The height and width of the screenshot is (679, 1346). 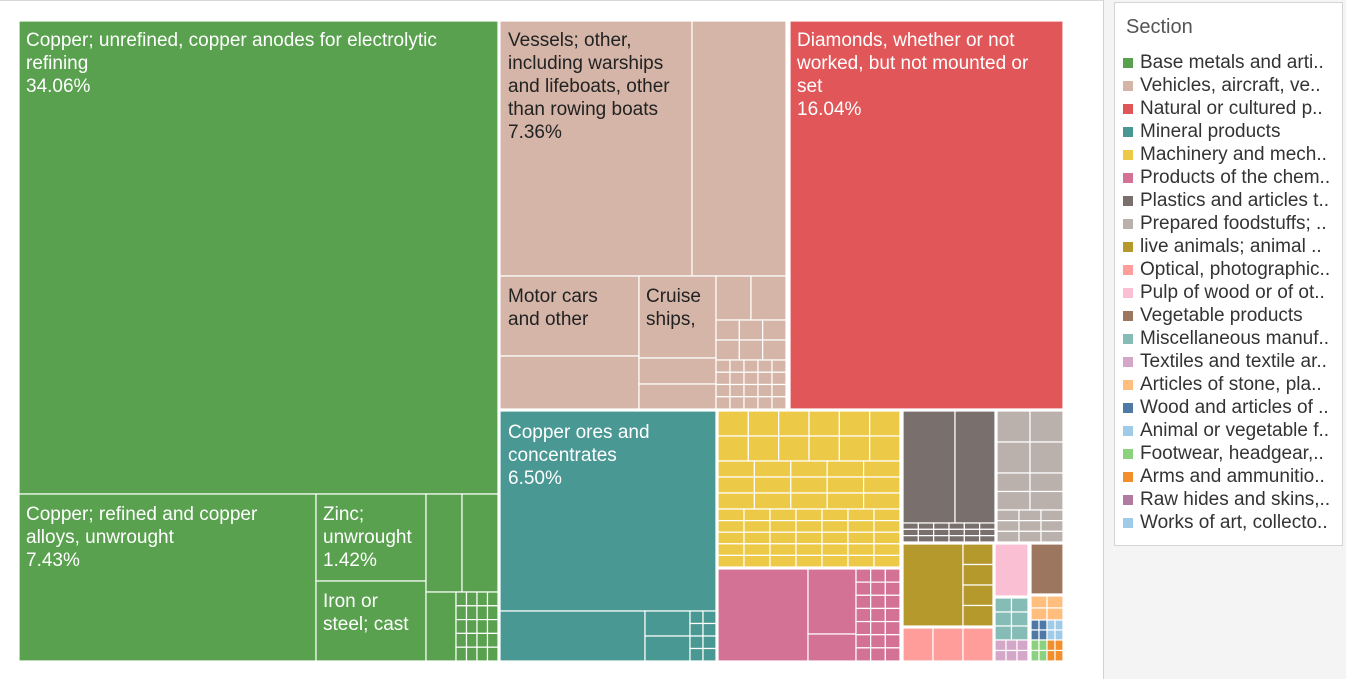 I want to click on legend-item: Arms and ammunitio.., so click(x=1229, y=476).